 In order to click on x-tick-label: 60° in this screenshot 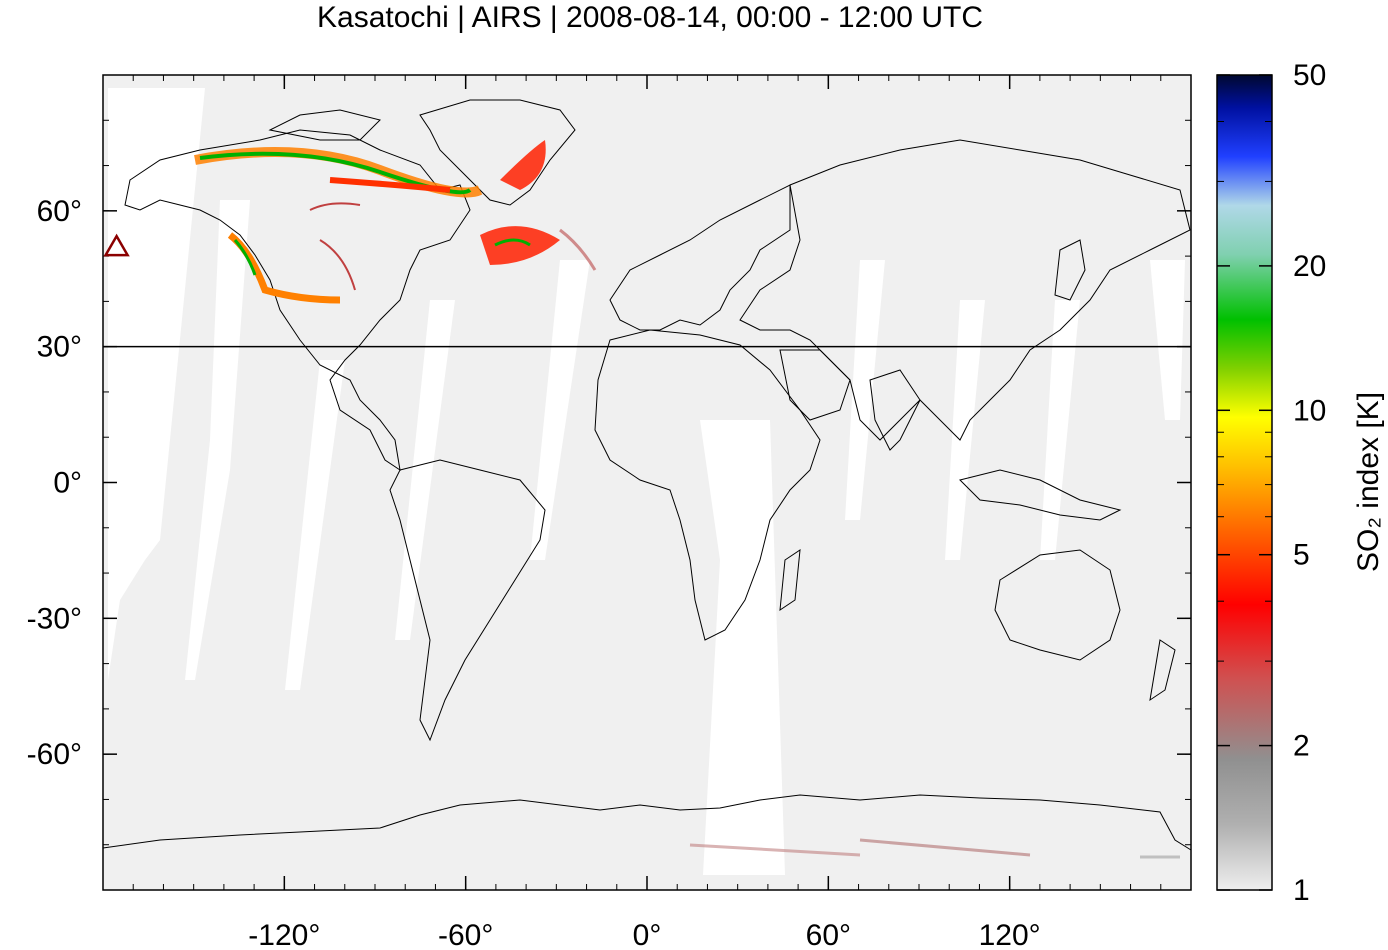, I will do `click(828, 934)`.